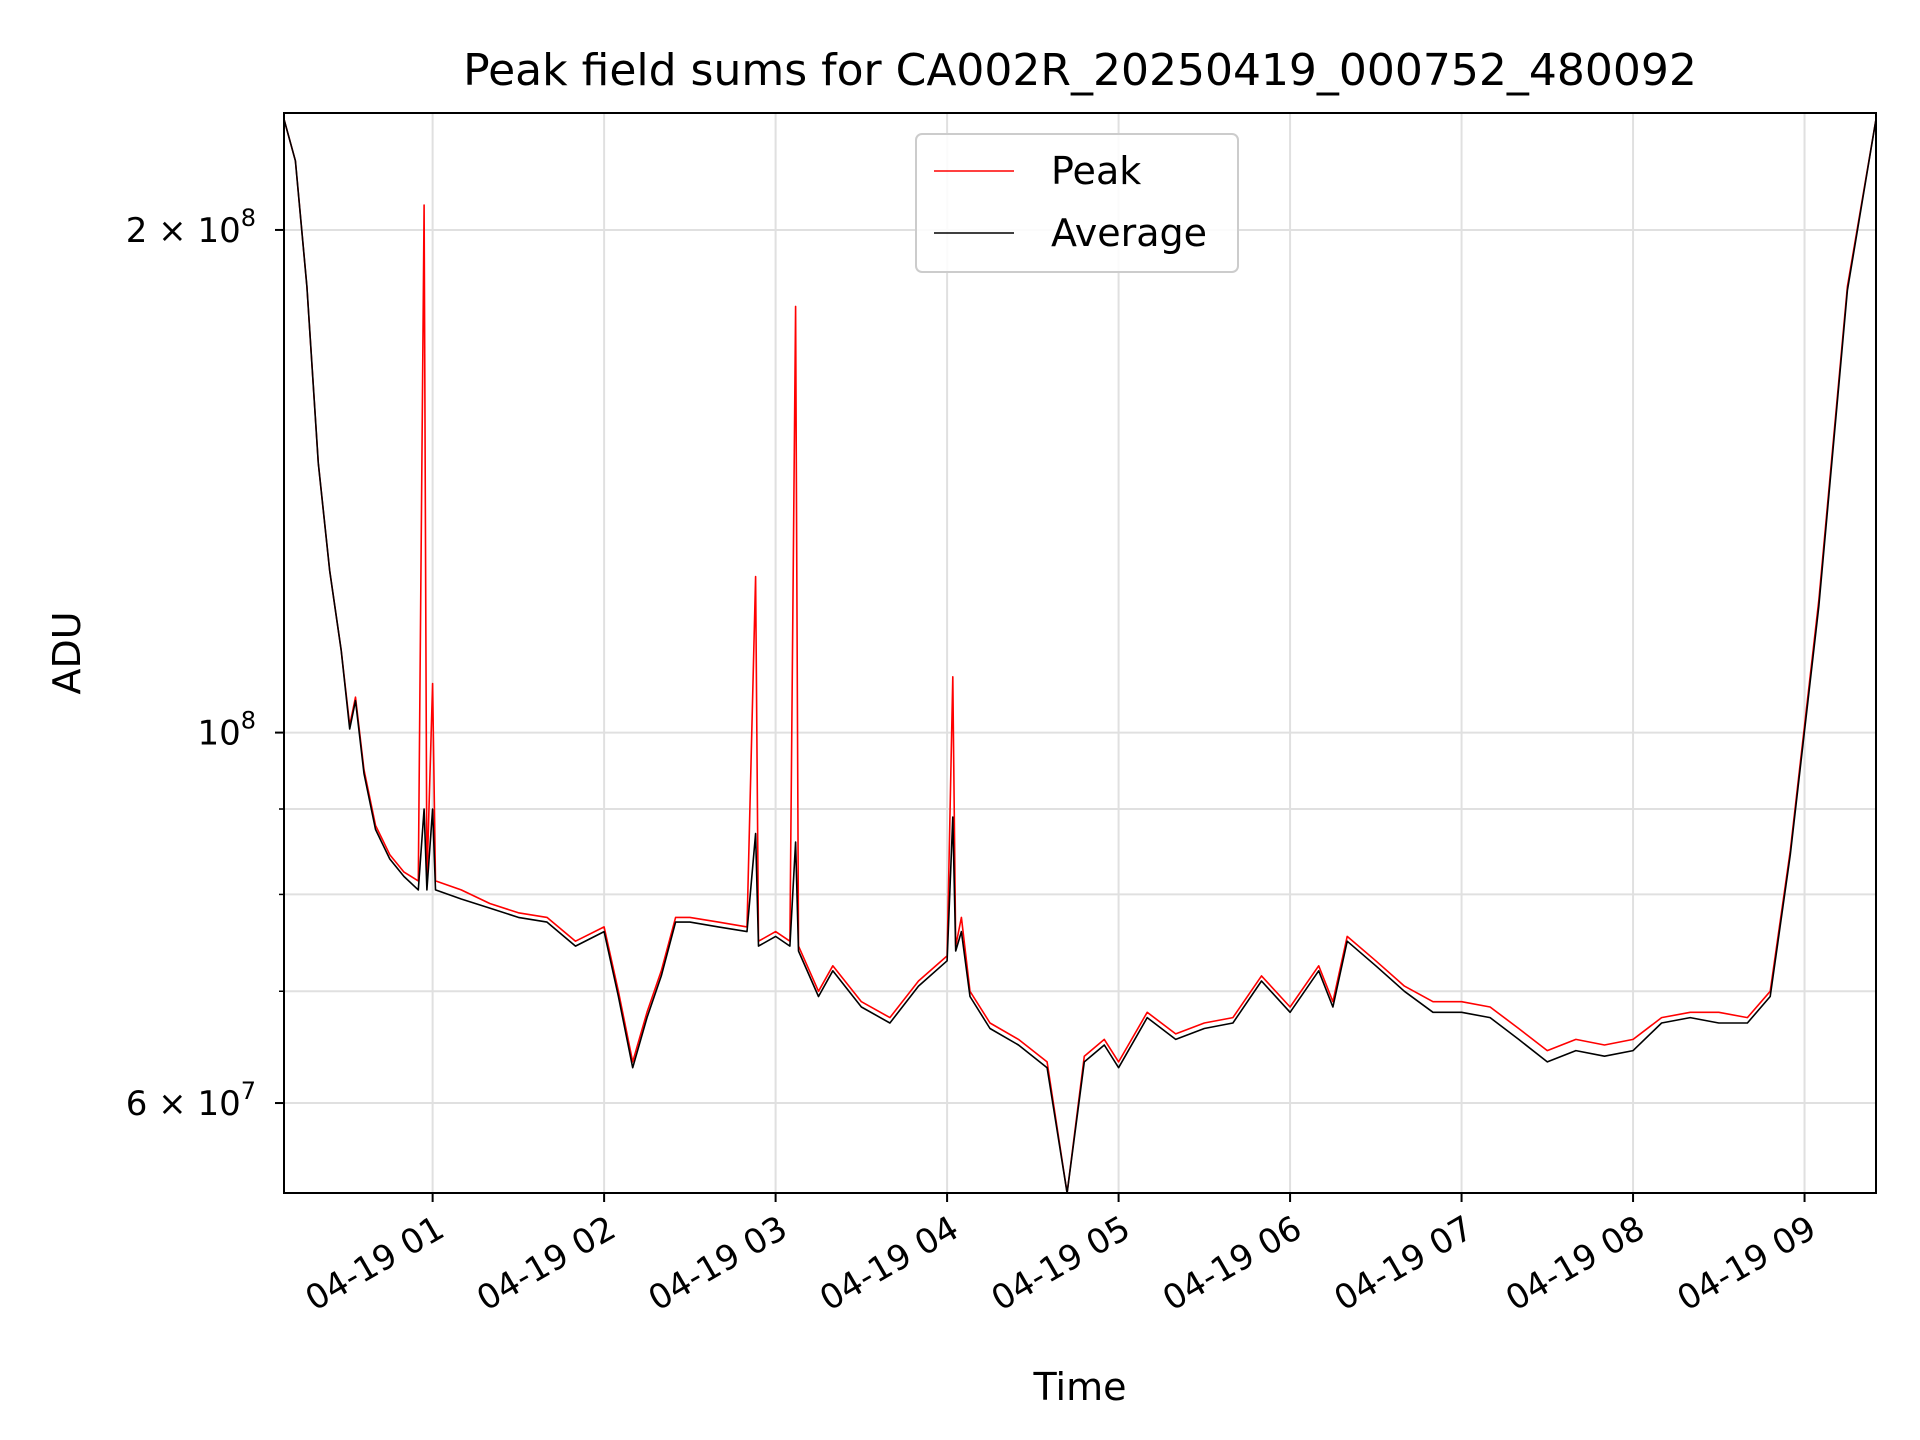  I want to click on y-tick-base: 10, so click(218, 734).